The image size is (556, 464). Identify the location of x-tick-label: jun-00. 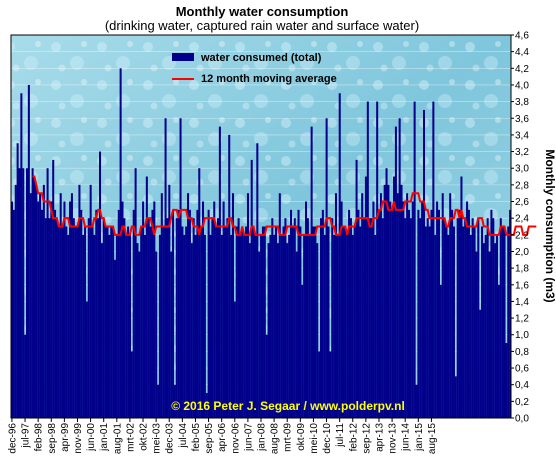
(91, 437).